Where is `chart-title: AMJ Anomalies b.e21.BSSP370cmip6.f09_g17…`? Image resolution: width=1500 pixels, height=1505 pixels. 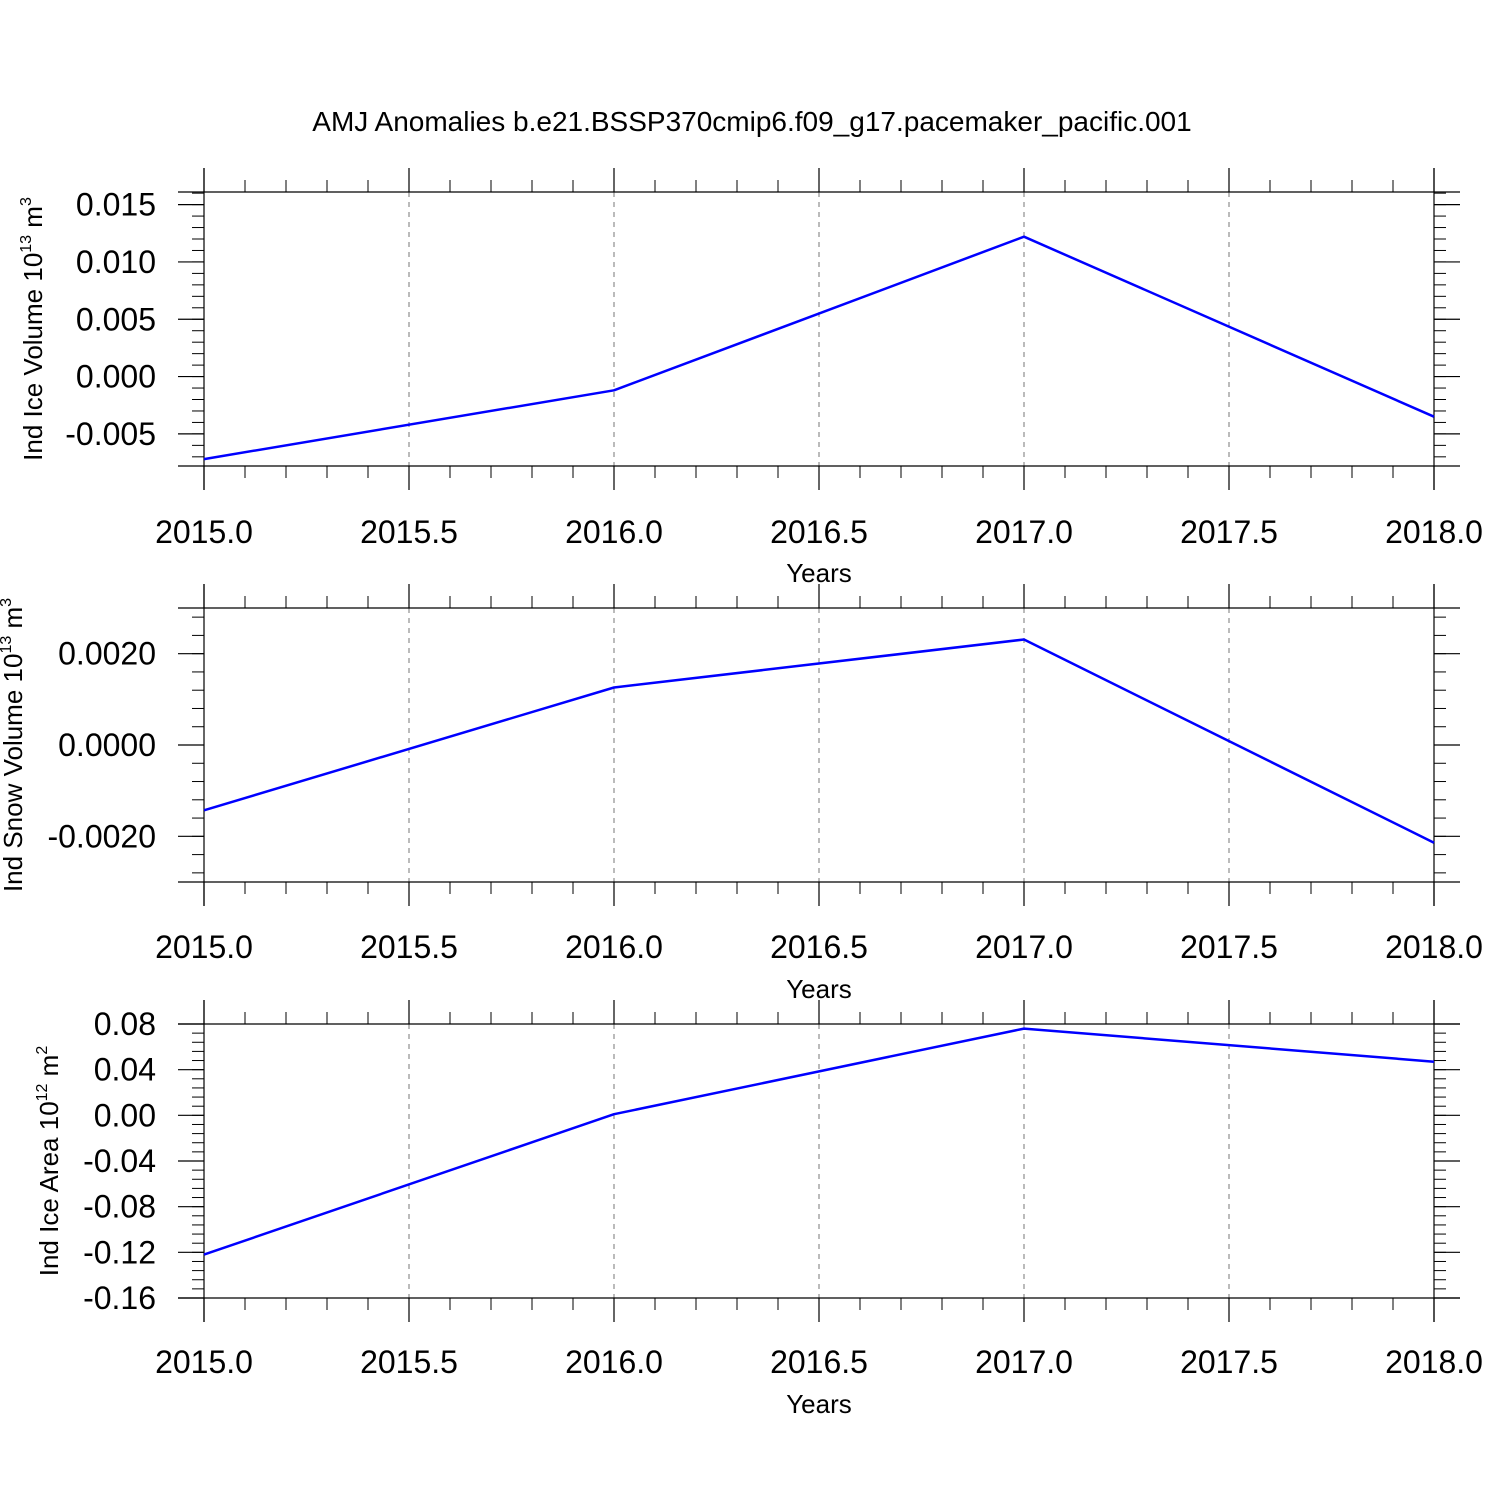 chart-title: AMJ Anomalies b.e21.BSSP370cmip6.f09_g17… is located at coordinates (751, 121).